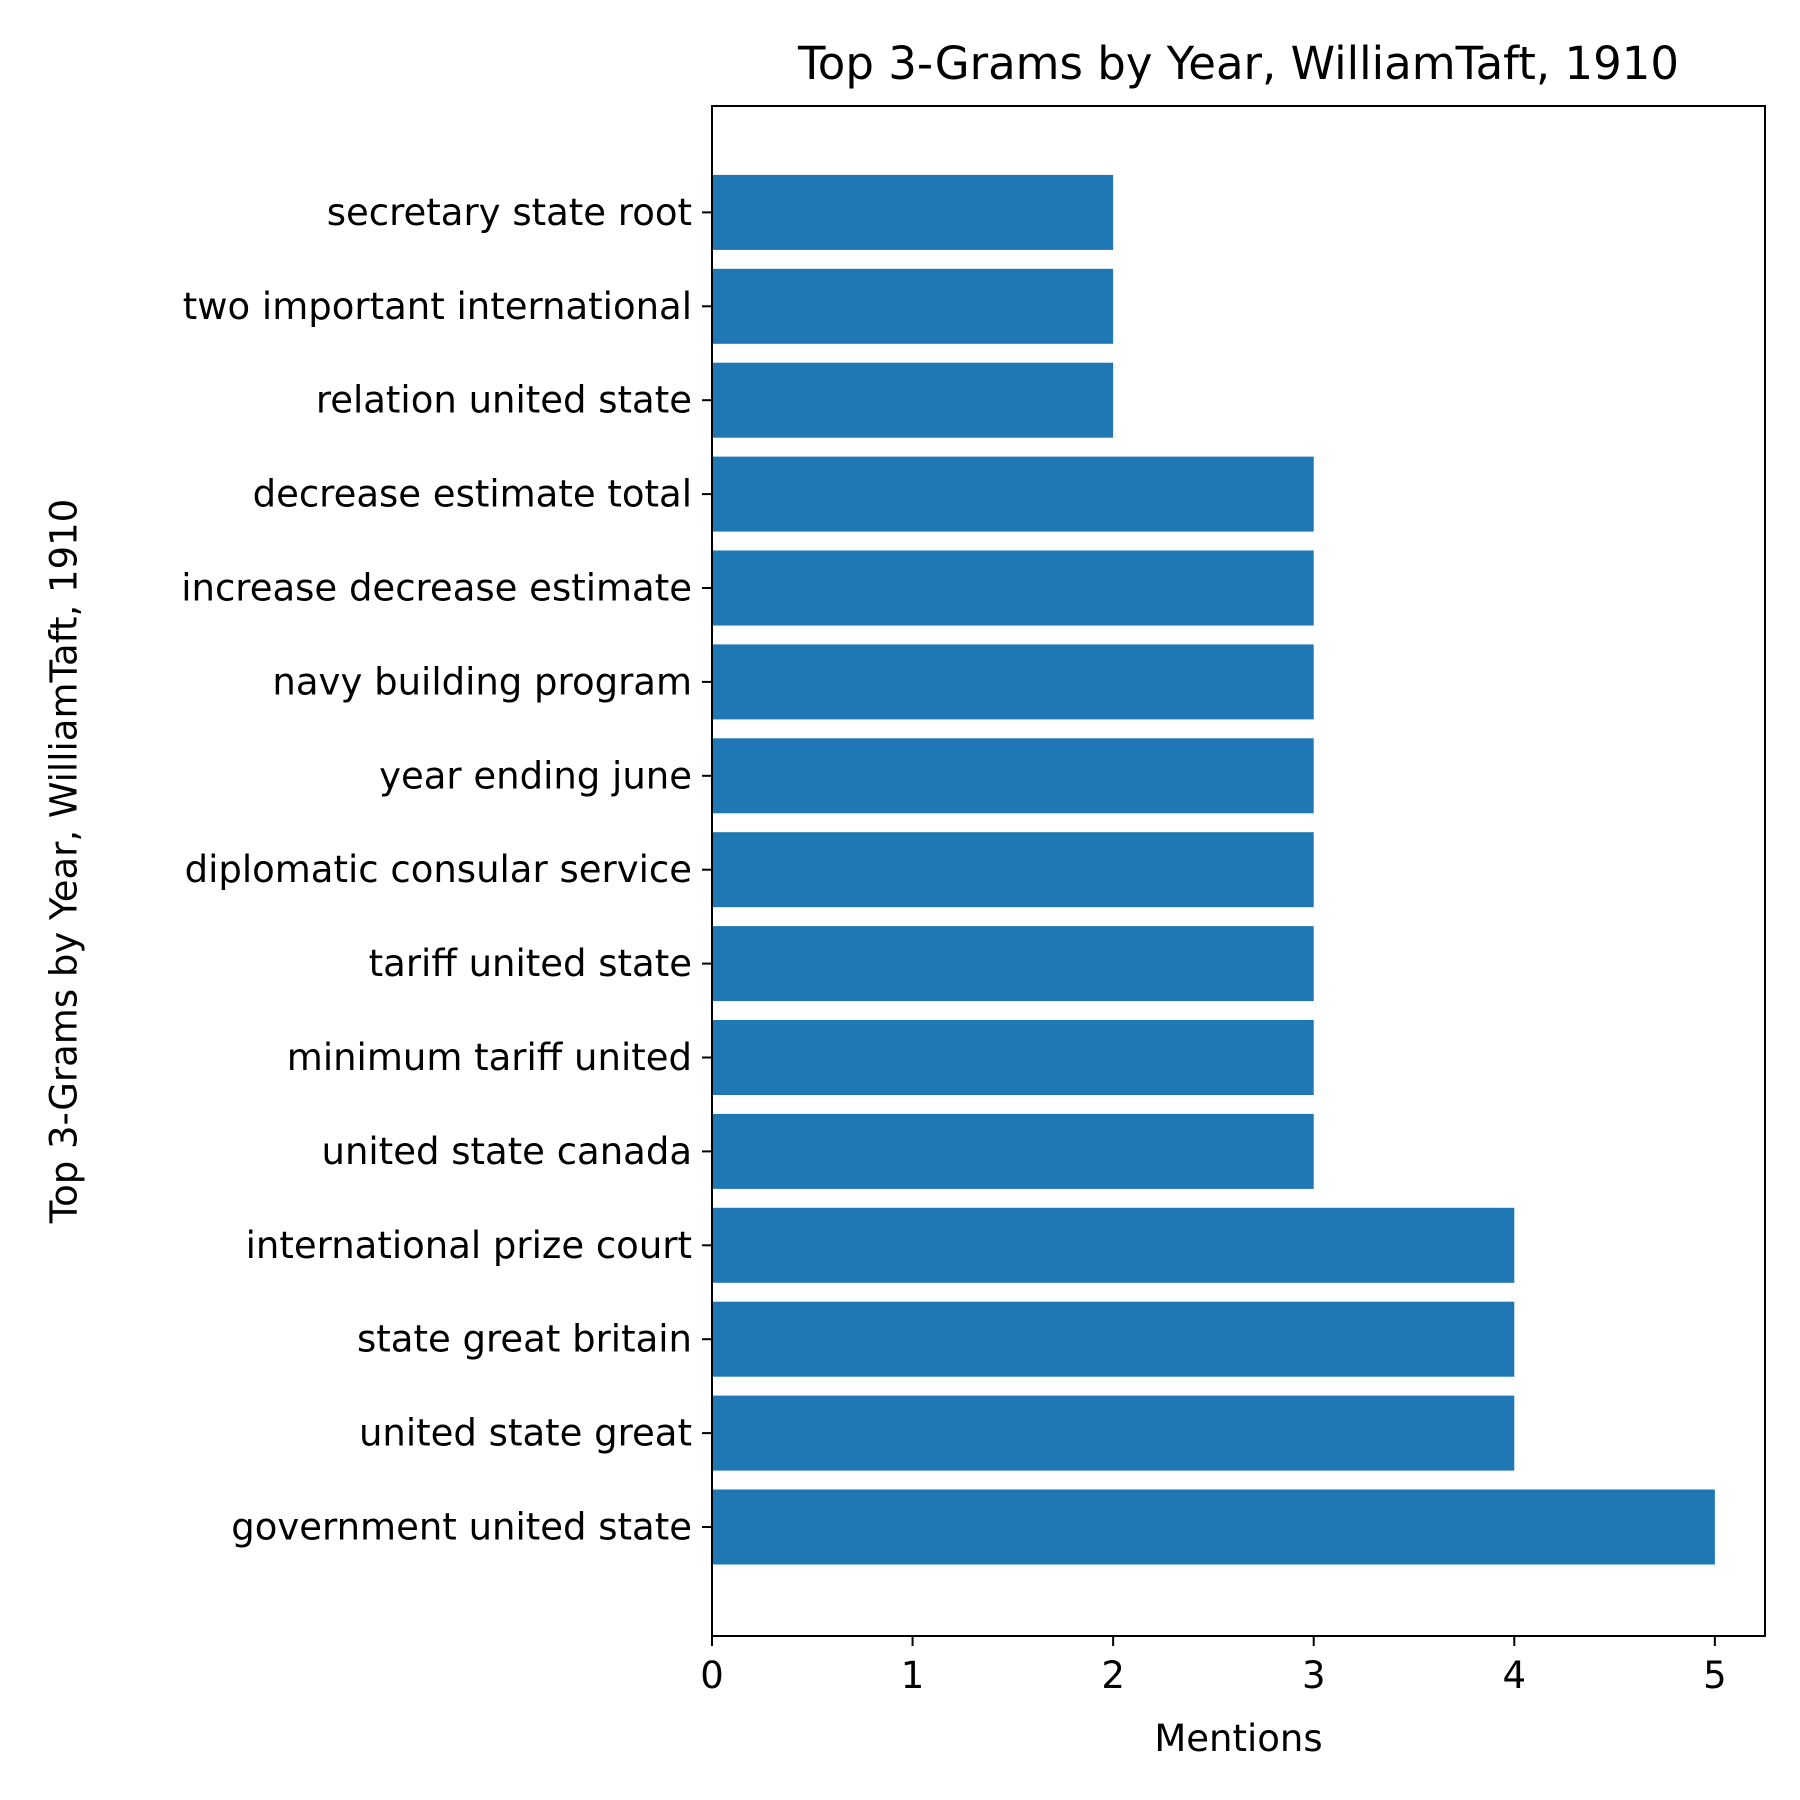  What do you see at coordinates (1113, 1339) in the screenshot?
I see `bar-state-great-britain` at bounding box center [1113, 1339].